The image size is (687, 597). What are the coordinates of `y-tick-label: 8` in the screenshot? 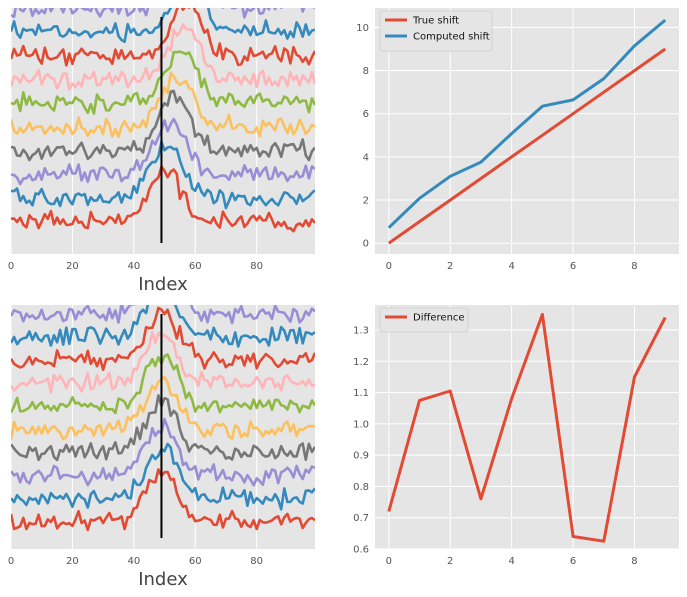 It's located at (366, 71).